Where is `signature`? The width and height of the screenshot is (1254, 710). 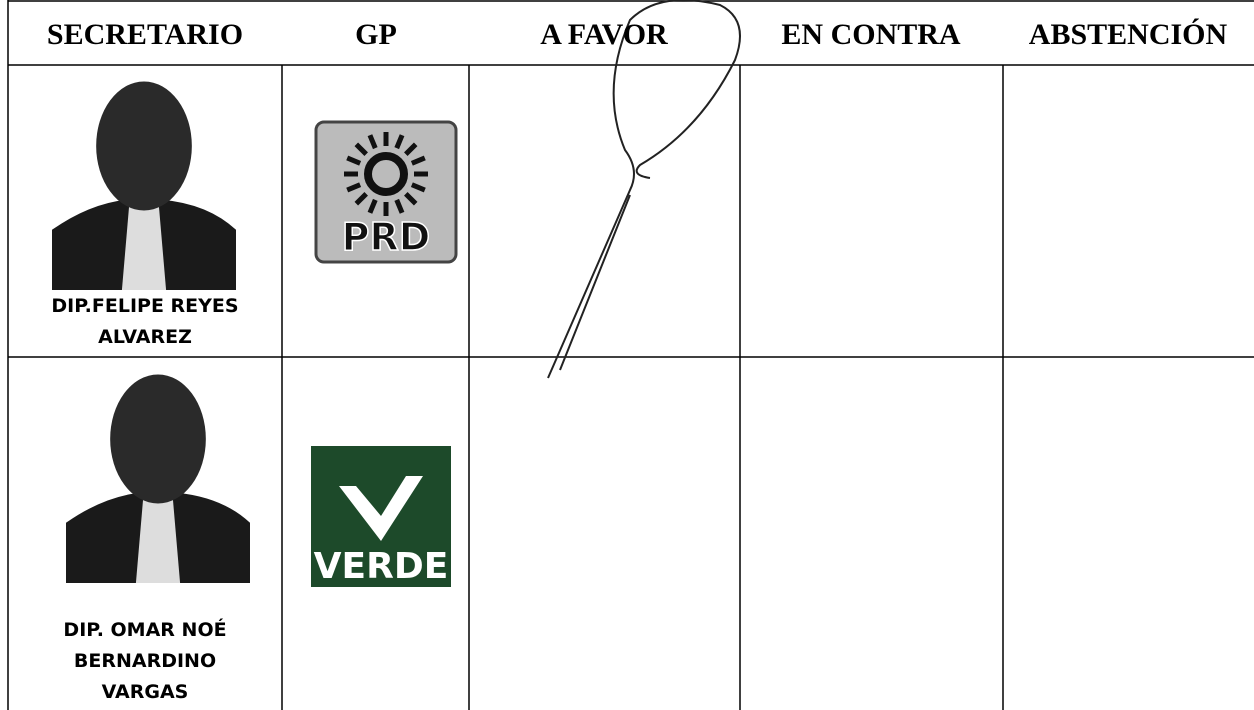
signature is located at coordinates (644, 189).